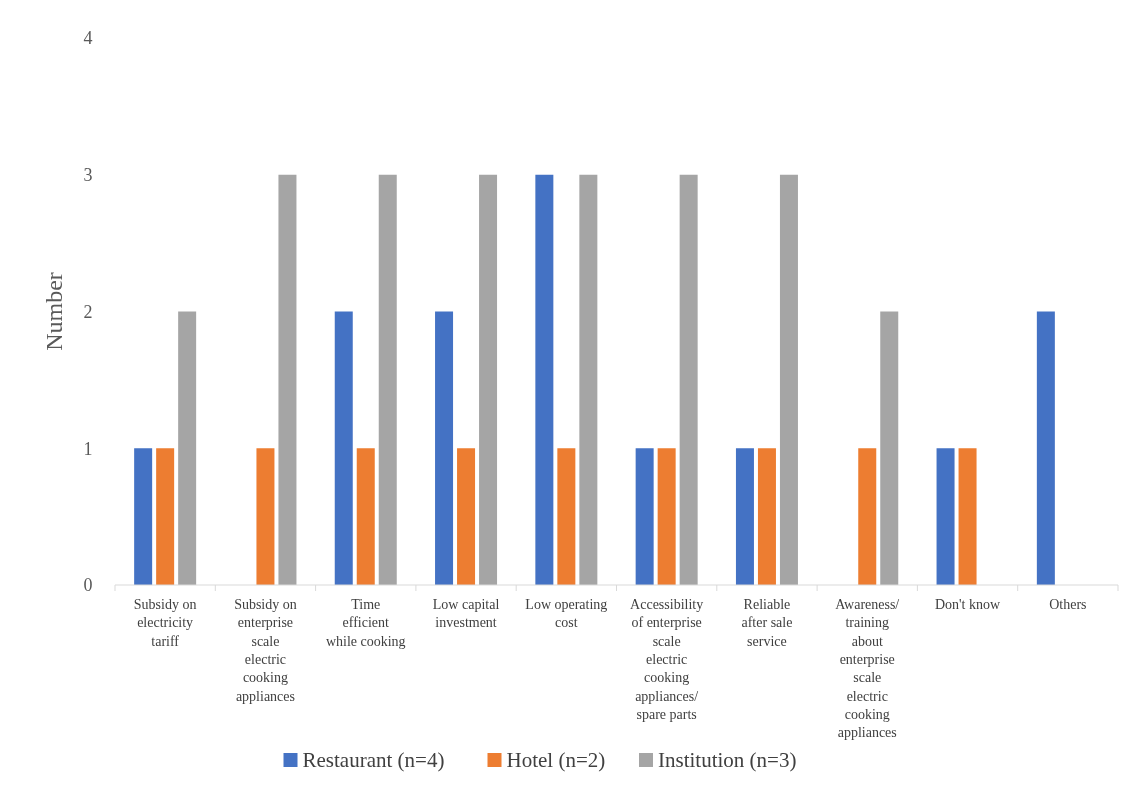  I want to click on y-tick-label: 2, so click(88, 311).